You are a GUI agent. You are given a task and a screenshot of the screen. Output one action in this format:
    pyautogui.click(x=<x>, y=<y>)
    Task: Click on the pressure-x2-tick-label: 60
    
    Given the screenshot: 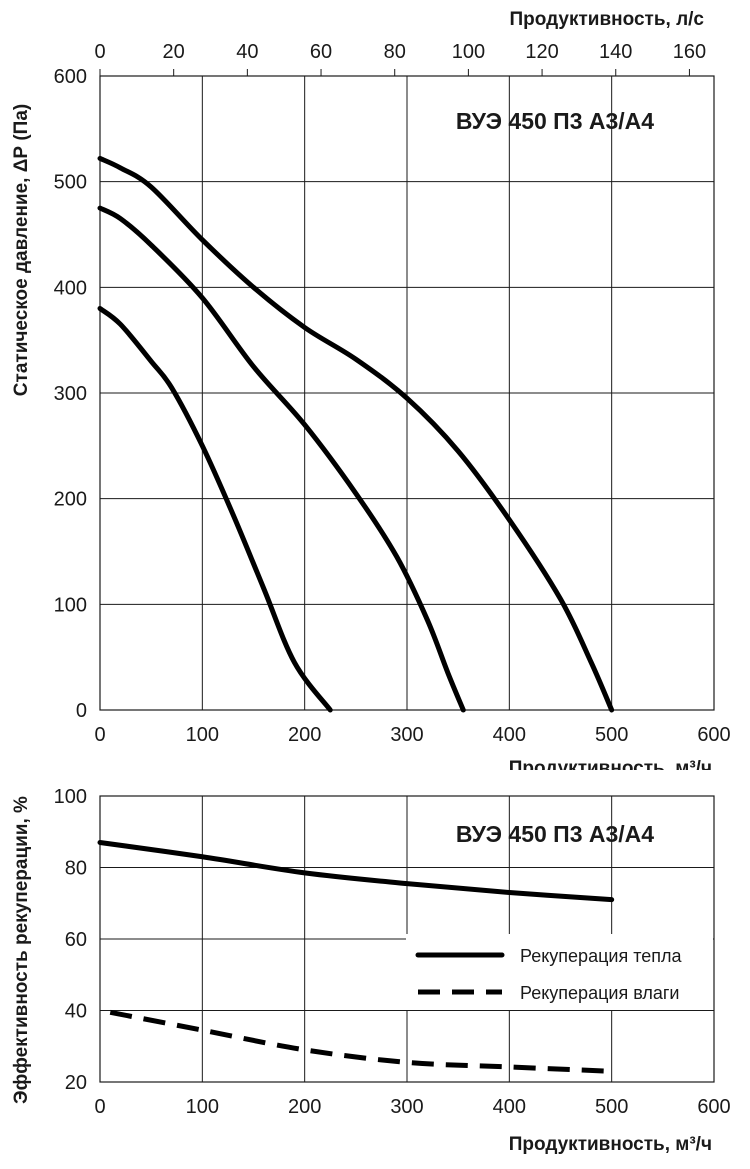 What is the action you would take?
    pyautogui.click(x=321, y=52)
    